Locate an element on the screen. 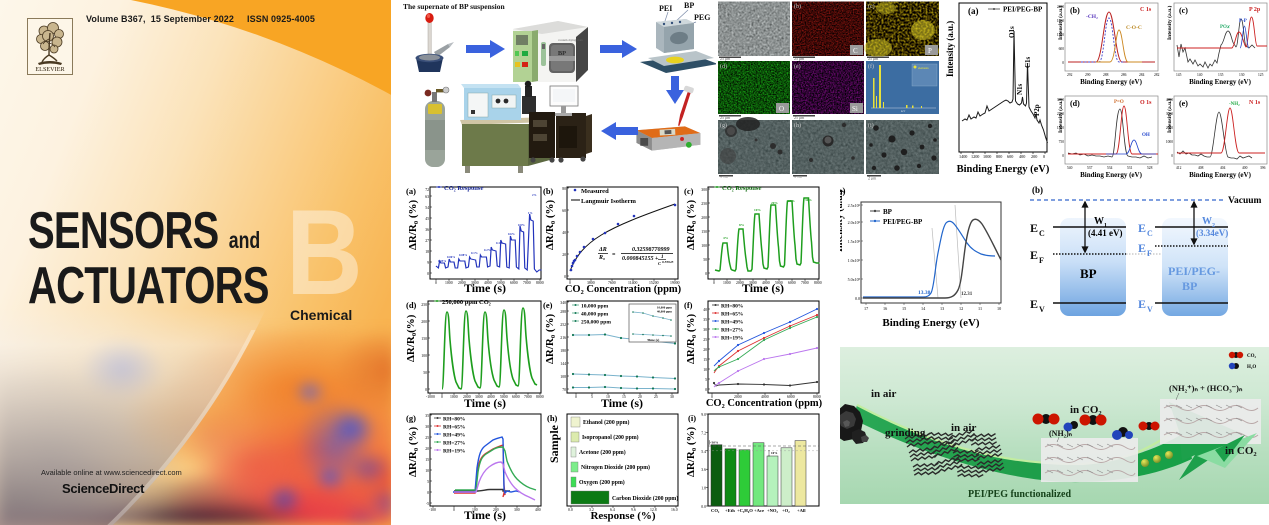 The image size is (1269, 525). svg-text: 11400 is located at coordinates (632, 283).